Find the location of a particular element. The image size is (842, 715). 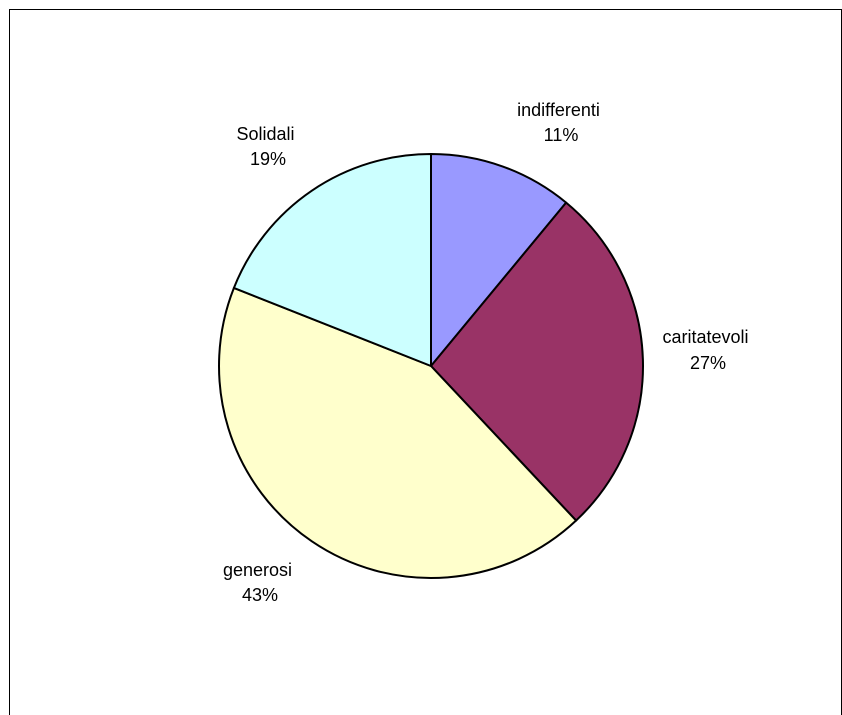

slice-label-generosi: generosi 43% is located at coordinates (260, 582).